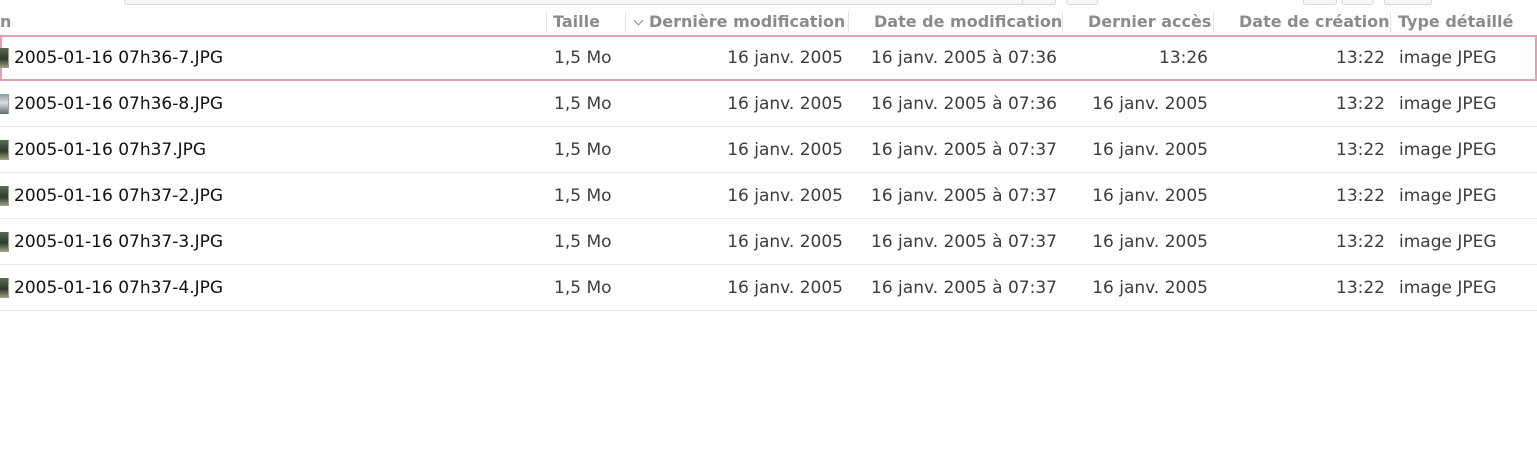  I want to click on toolbar-edge, so click(768, 5).